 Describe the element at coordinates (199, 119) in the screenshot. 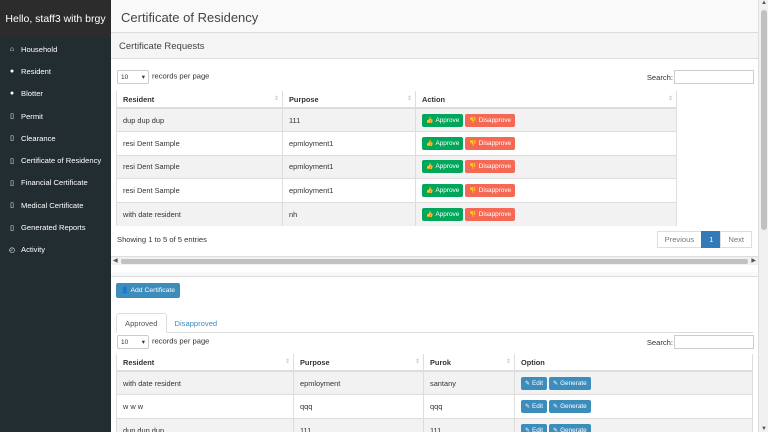

I see `cell-resident: dup dup dup` at that location.